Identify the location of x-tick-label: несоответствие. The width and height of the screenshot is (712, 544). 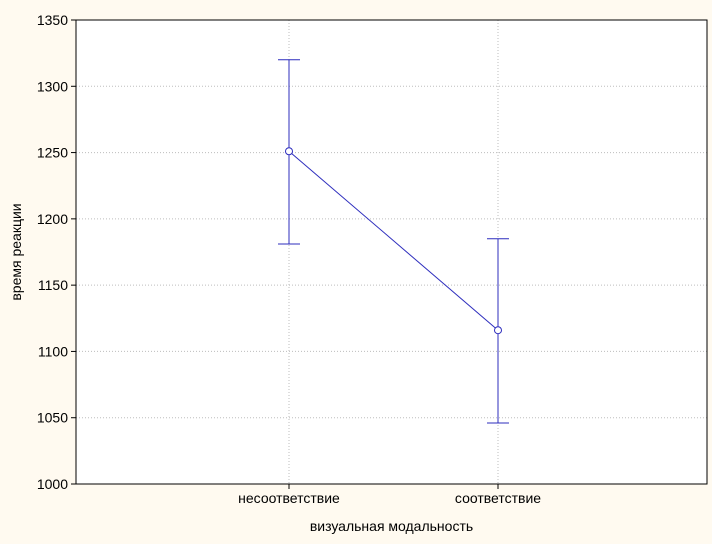
(289, 498).